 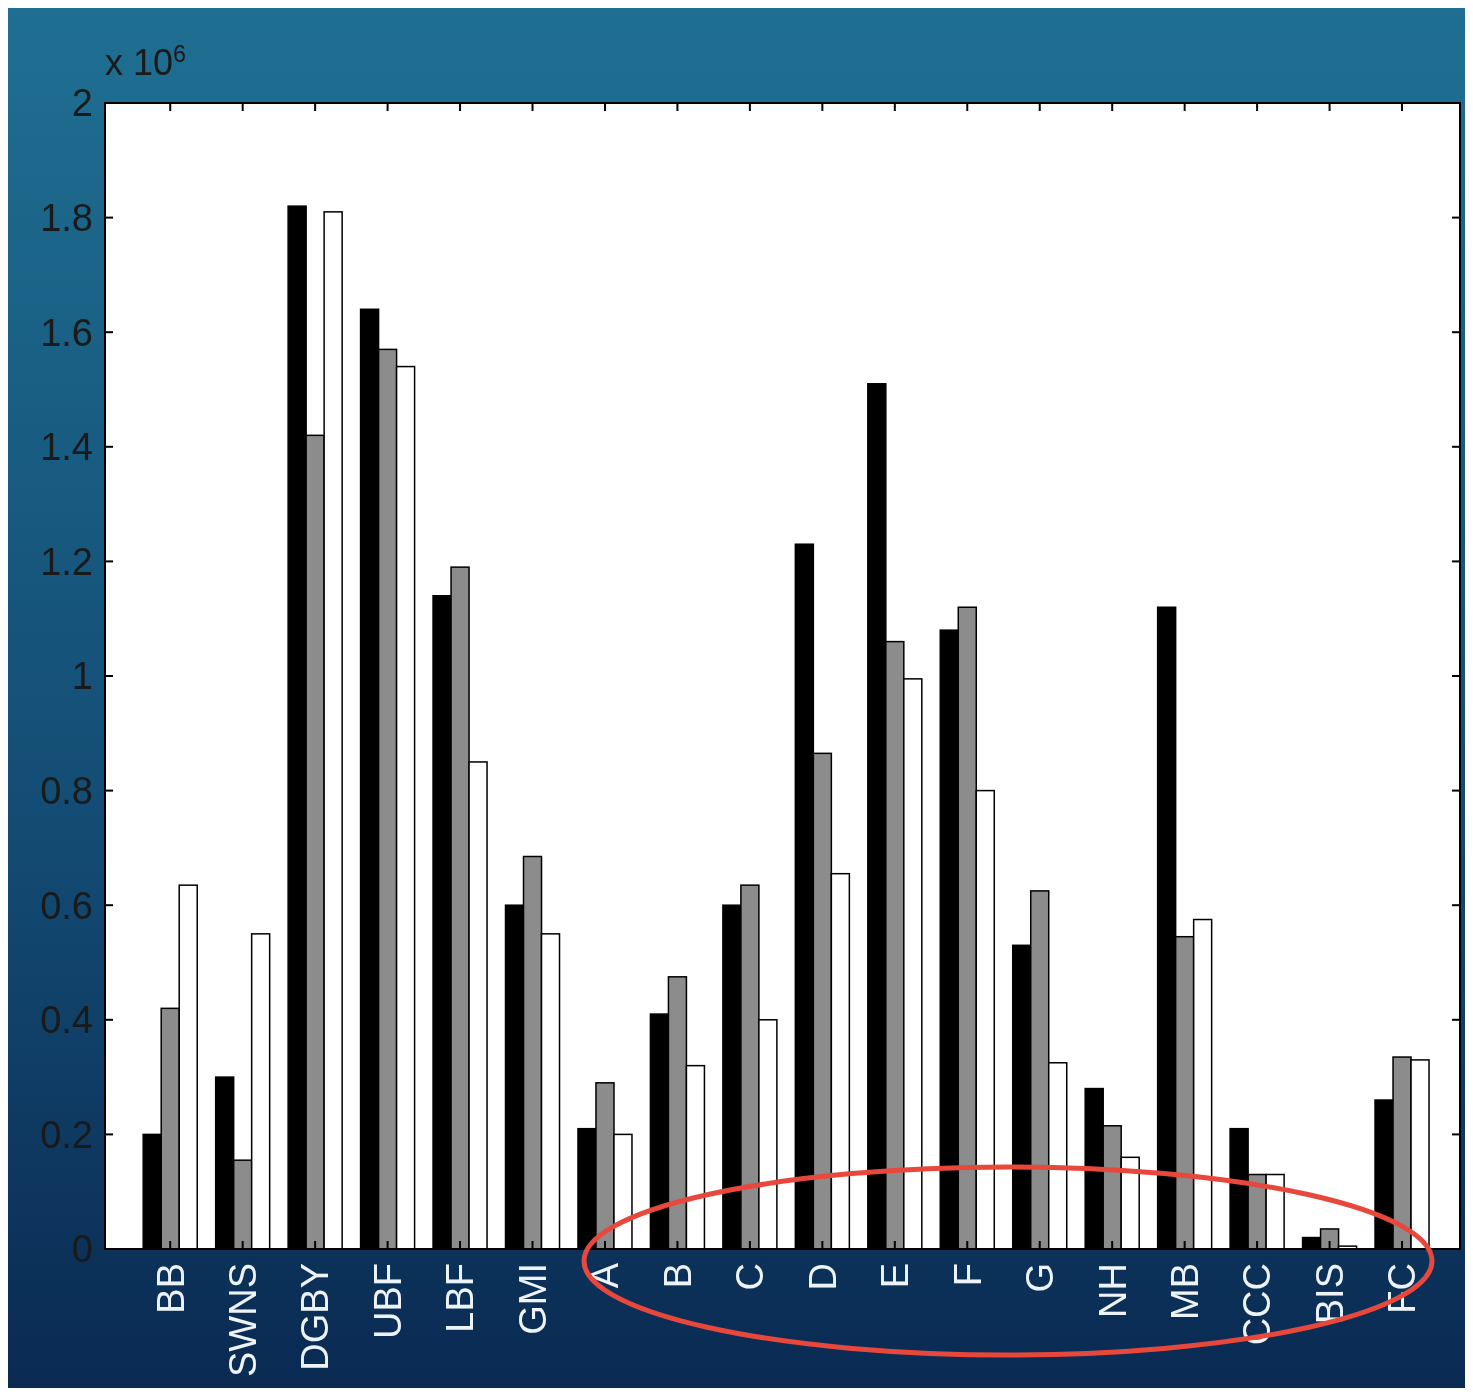 I want to click on y-tick-label: 0.2, so click(x=66, y=1134).